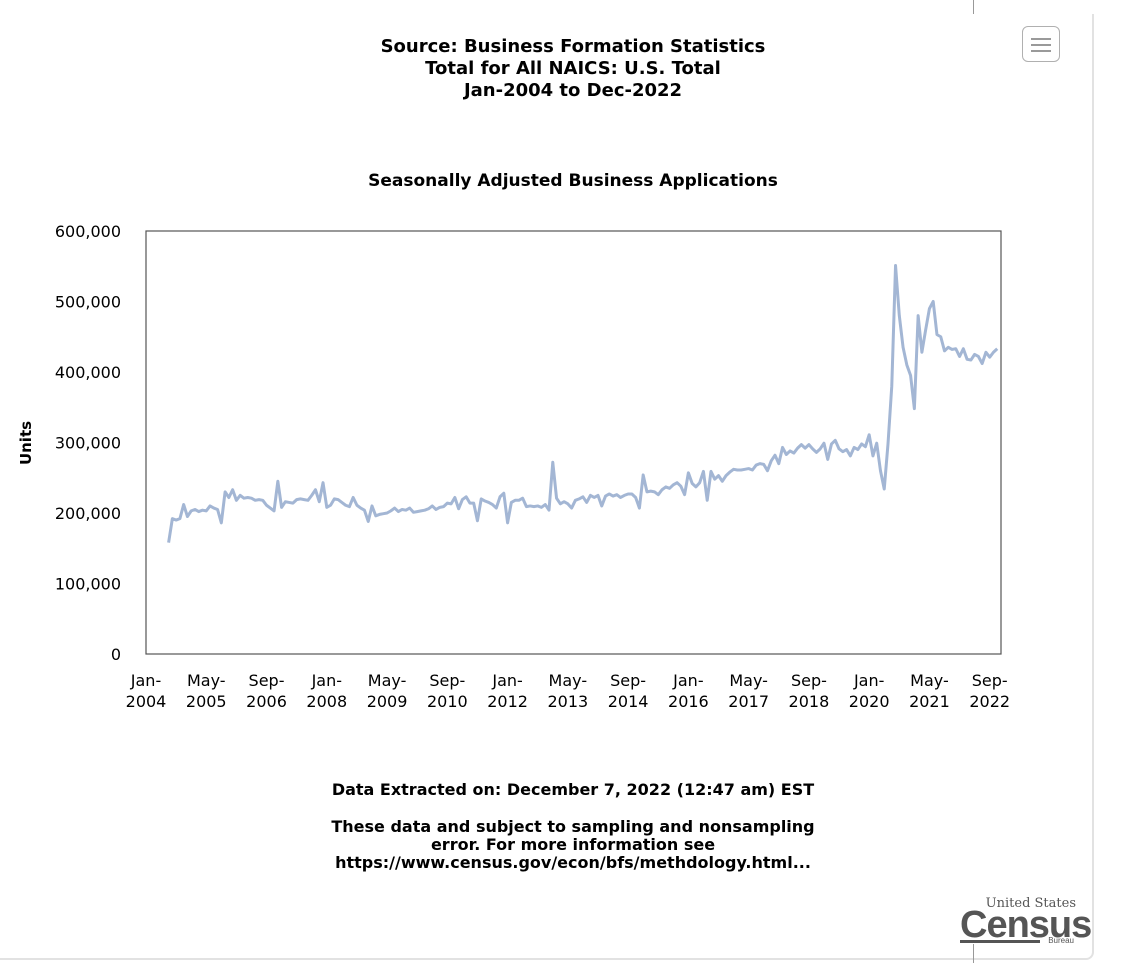 This screenshot has height=963, width=1125. What do you see at coordinates (973, 953) in the screenshot?
I see `bottom-divider-tick` at bounding box center [973, 953].